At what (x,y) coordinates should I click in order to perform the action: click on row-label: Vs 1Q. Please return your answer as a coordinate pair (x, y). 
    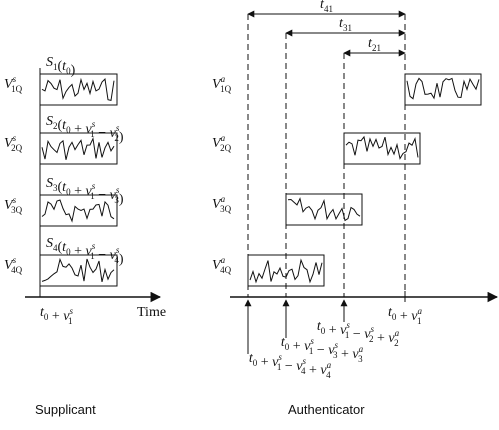
    Looking at the image, I should click on (13, 84).